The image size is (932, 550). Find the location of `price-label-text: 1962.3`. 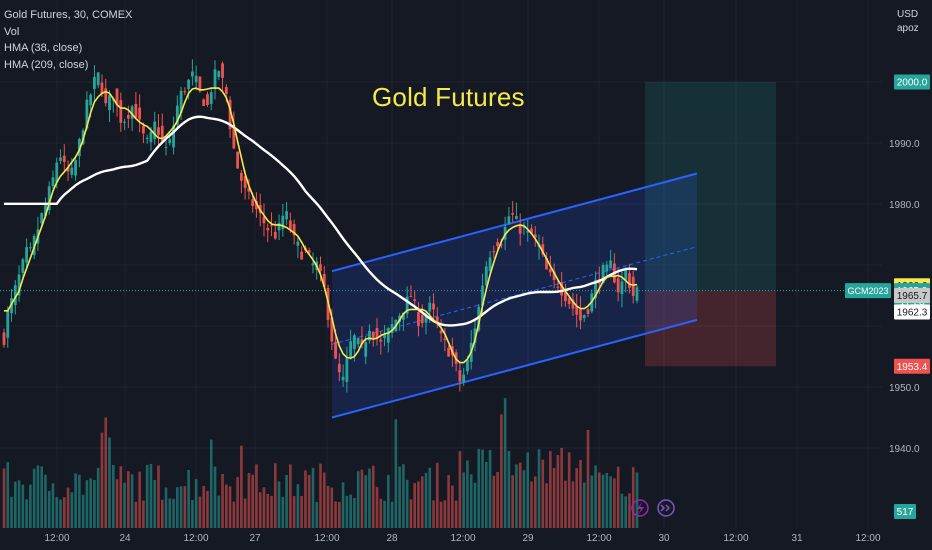

price-label-text: 1962.3 is located at coordinates (912, 312).